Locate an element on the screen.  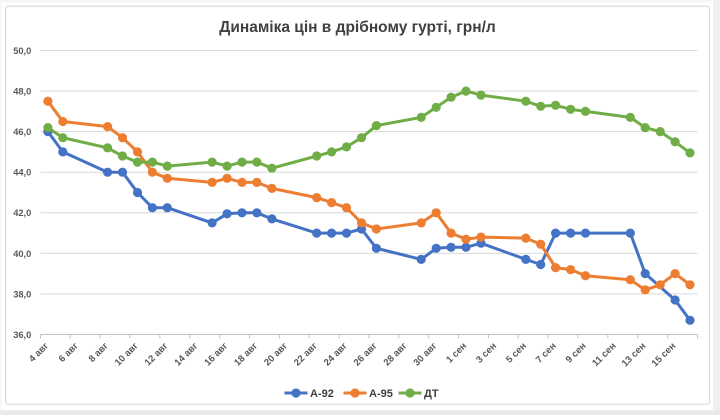
svg-text: 38,0 is located at coordinates (22, 294).